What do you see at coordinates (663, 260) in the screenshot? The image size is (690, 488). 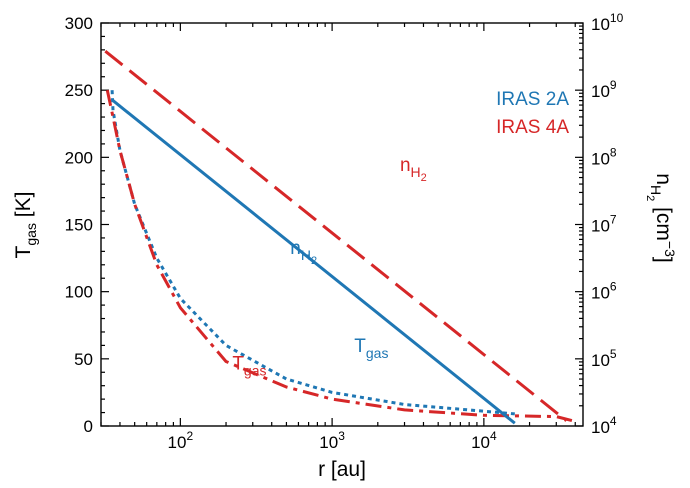 I see `y-right-title-end: ]` at bounding box center [663, 260].